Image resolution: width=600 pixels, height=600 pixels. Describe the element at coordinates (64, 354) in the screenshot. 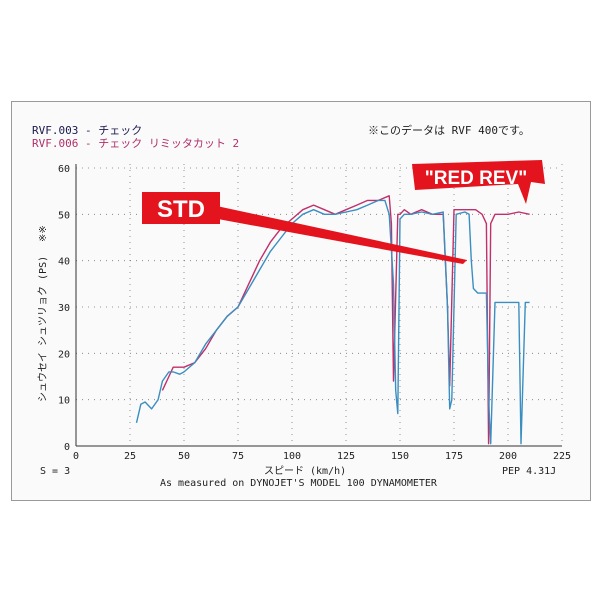

I see `y-tick-label: 20` at that location.